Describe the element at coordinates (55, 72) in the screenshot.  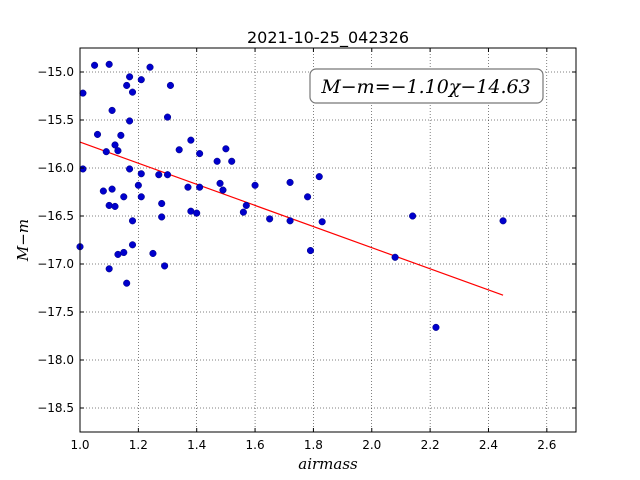
I see `y-tick-label: −15.0` at that location.